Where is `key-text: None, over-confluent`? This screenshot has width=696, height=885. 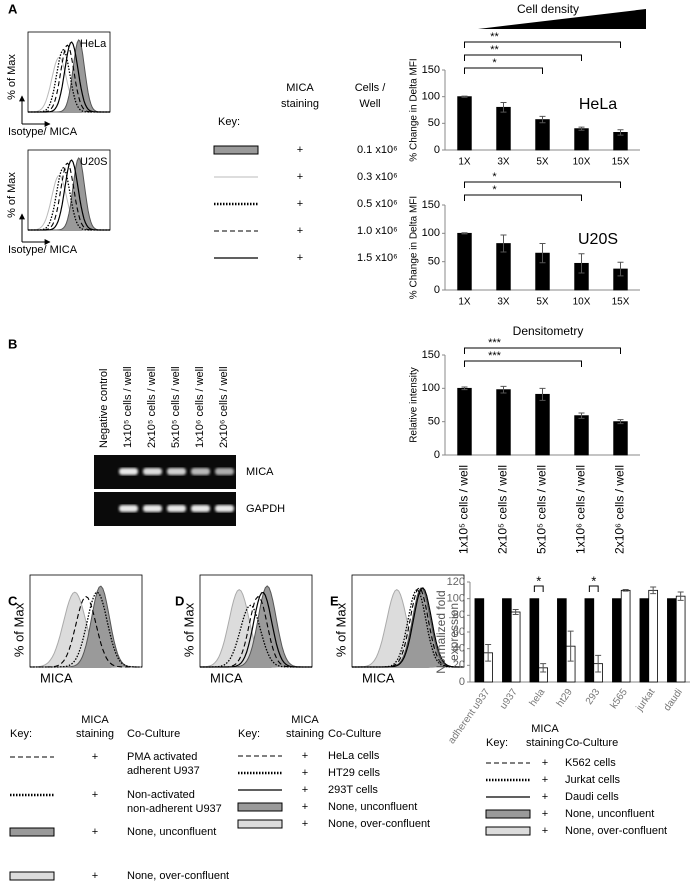
key-text: None, over-confluent is located at coordinates (379, 824).